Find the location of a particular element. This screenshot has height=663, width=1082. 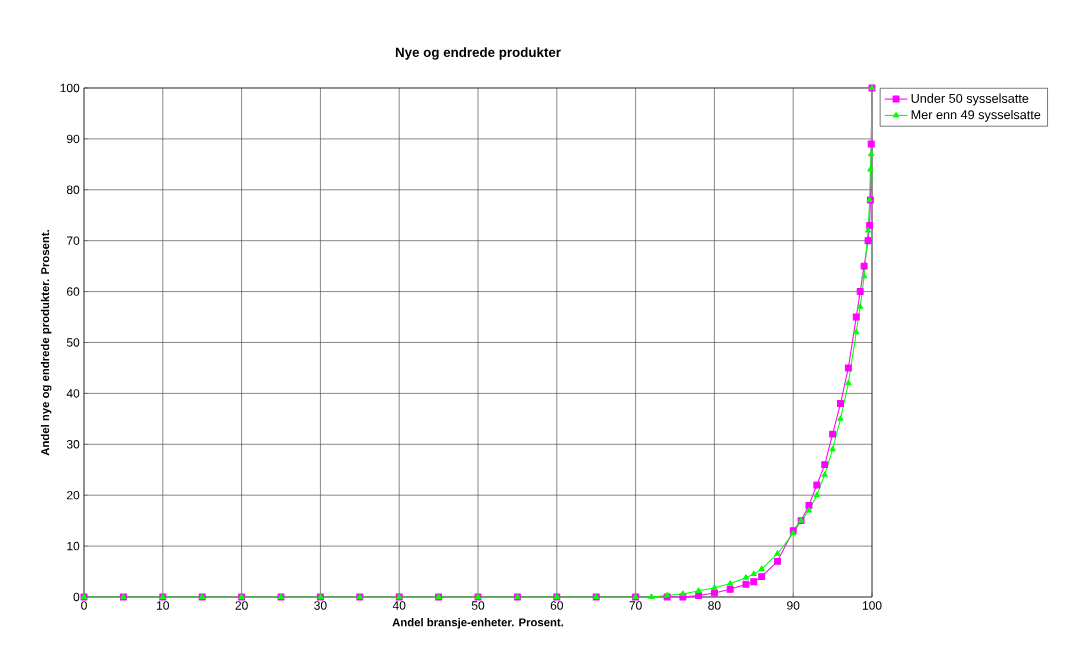

y-tick-label: 100 is located at coordinates (70, 88).